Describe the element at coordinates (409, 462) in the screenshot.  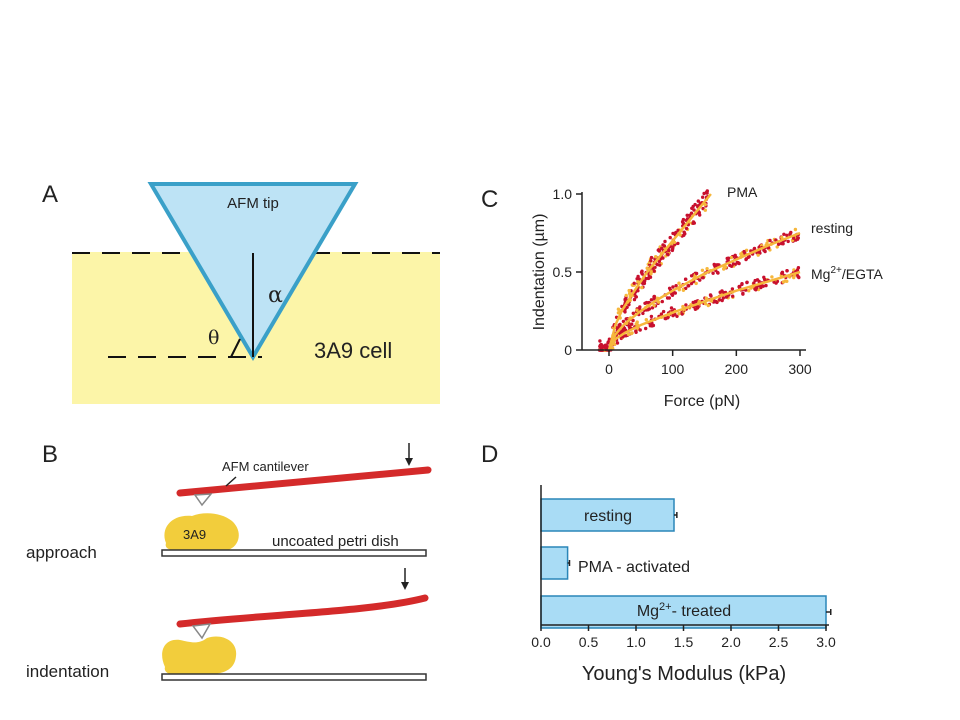
I see `arrow-approach-head` at that location.